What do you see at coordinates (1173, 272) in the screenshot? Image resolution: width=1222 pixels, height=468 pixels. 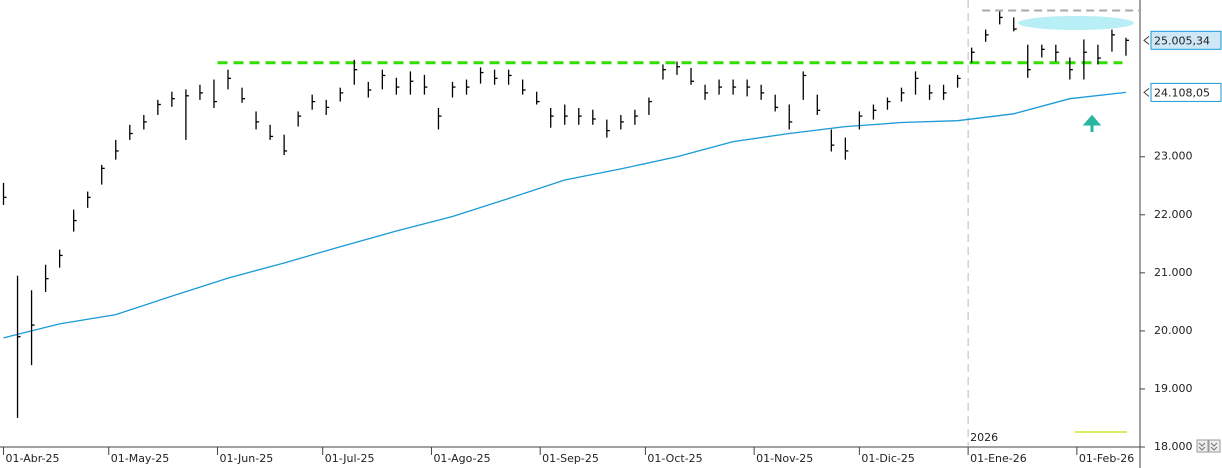 I see `y-tick-label: 21.000` at bounding box center [1173, 272].